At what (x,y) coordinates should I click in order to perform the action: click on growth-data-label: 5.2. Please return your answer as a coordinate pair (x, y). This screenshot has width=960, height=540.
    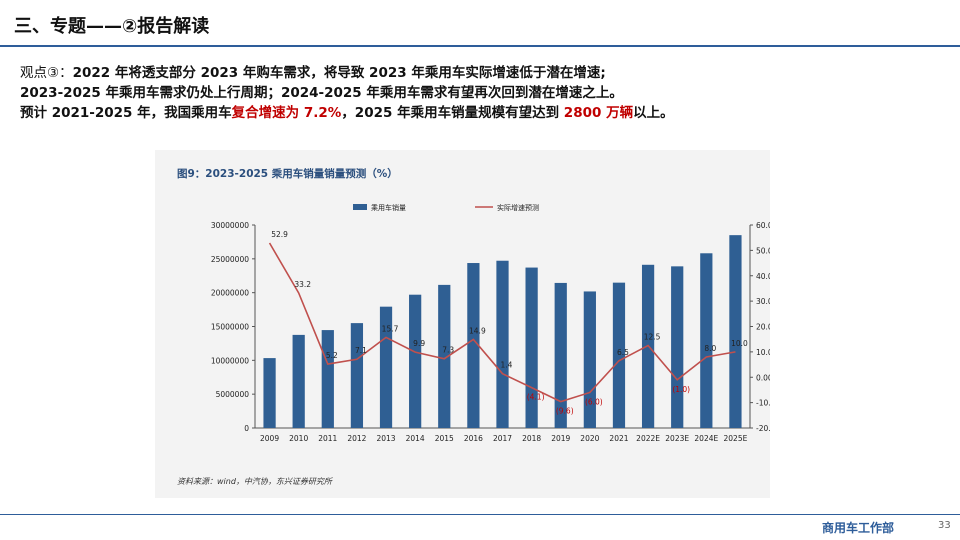
    Looking at the image, I should click on (332, 355).